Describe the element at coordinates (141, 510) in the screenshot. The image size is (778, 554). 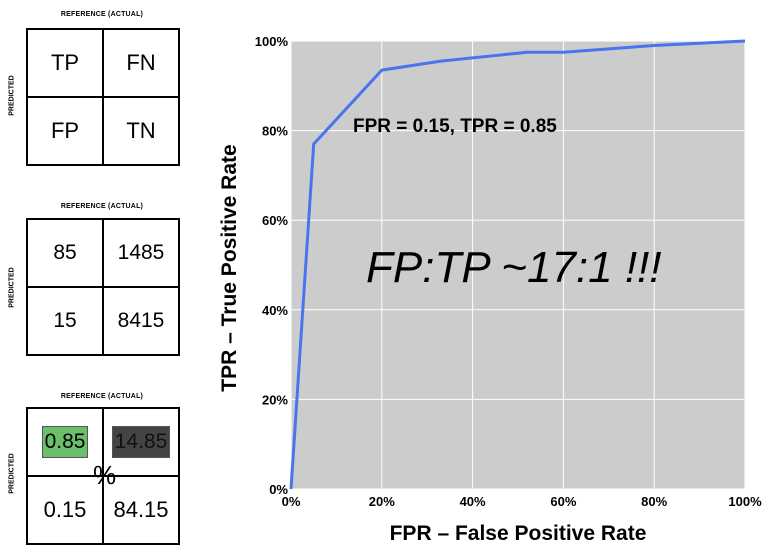
I see `cell-tn: 84.15` at that location.